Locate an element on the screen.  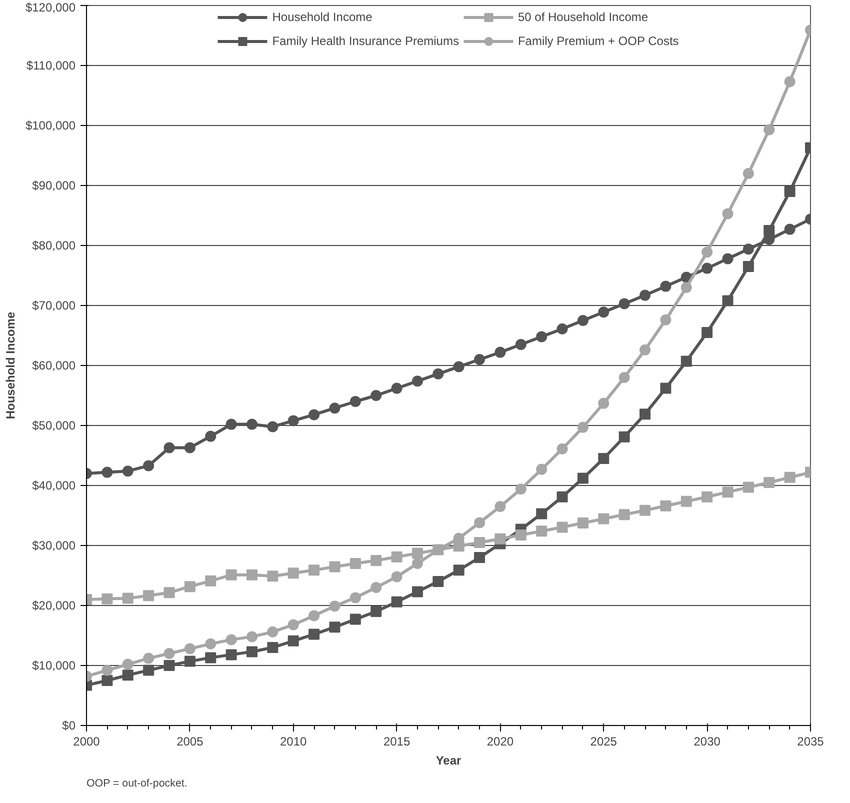
x-tick-label: 2035 is located at coordinates (810, 741).